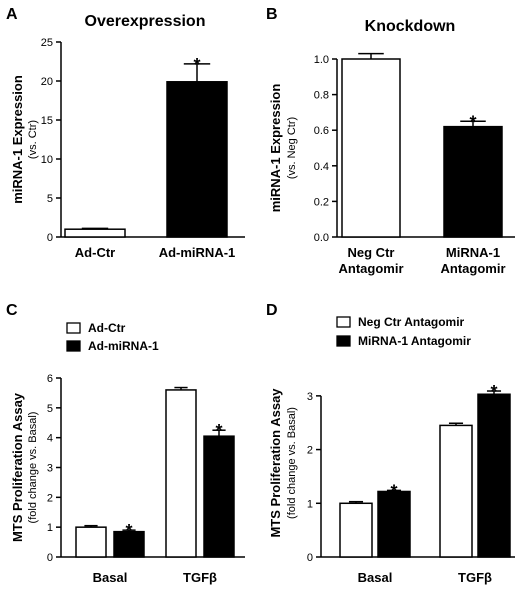 The image size is (529, 590). I want to click on panel-a-y-sublabel: (vs. Ctr), so click(33, 139).